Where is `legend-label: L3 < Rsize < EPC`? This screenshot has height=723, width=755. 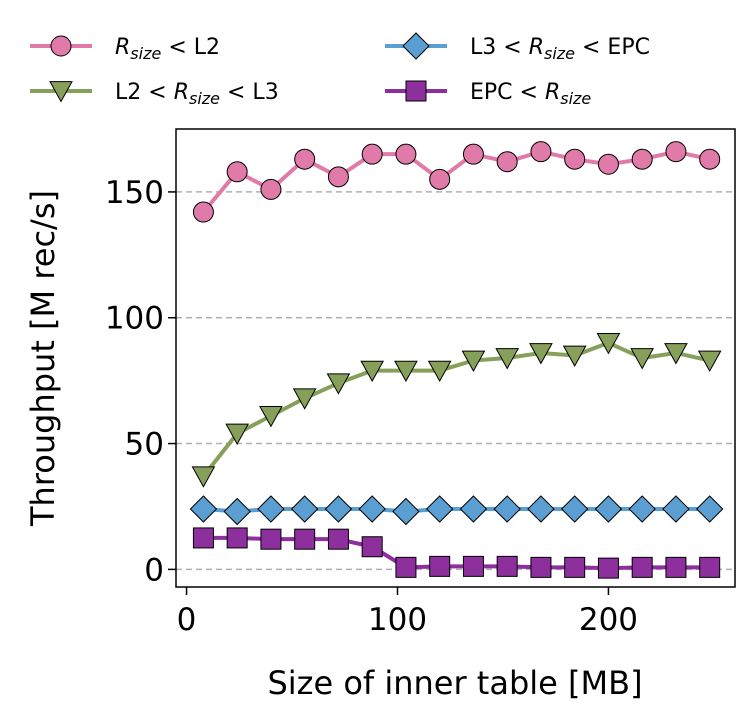 legend-label: L3 < Rsize < EPC is located at coordinates (560, 49).